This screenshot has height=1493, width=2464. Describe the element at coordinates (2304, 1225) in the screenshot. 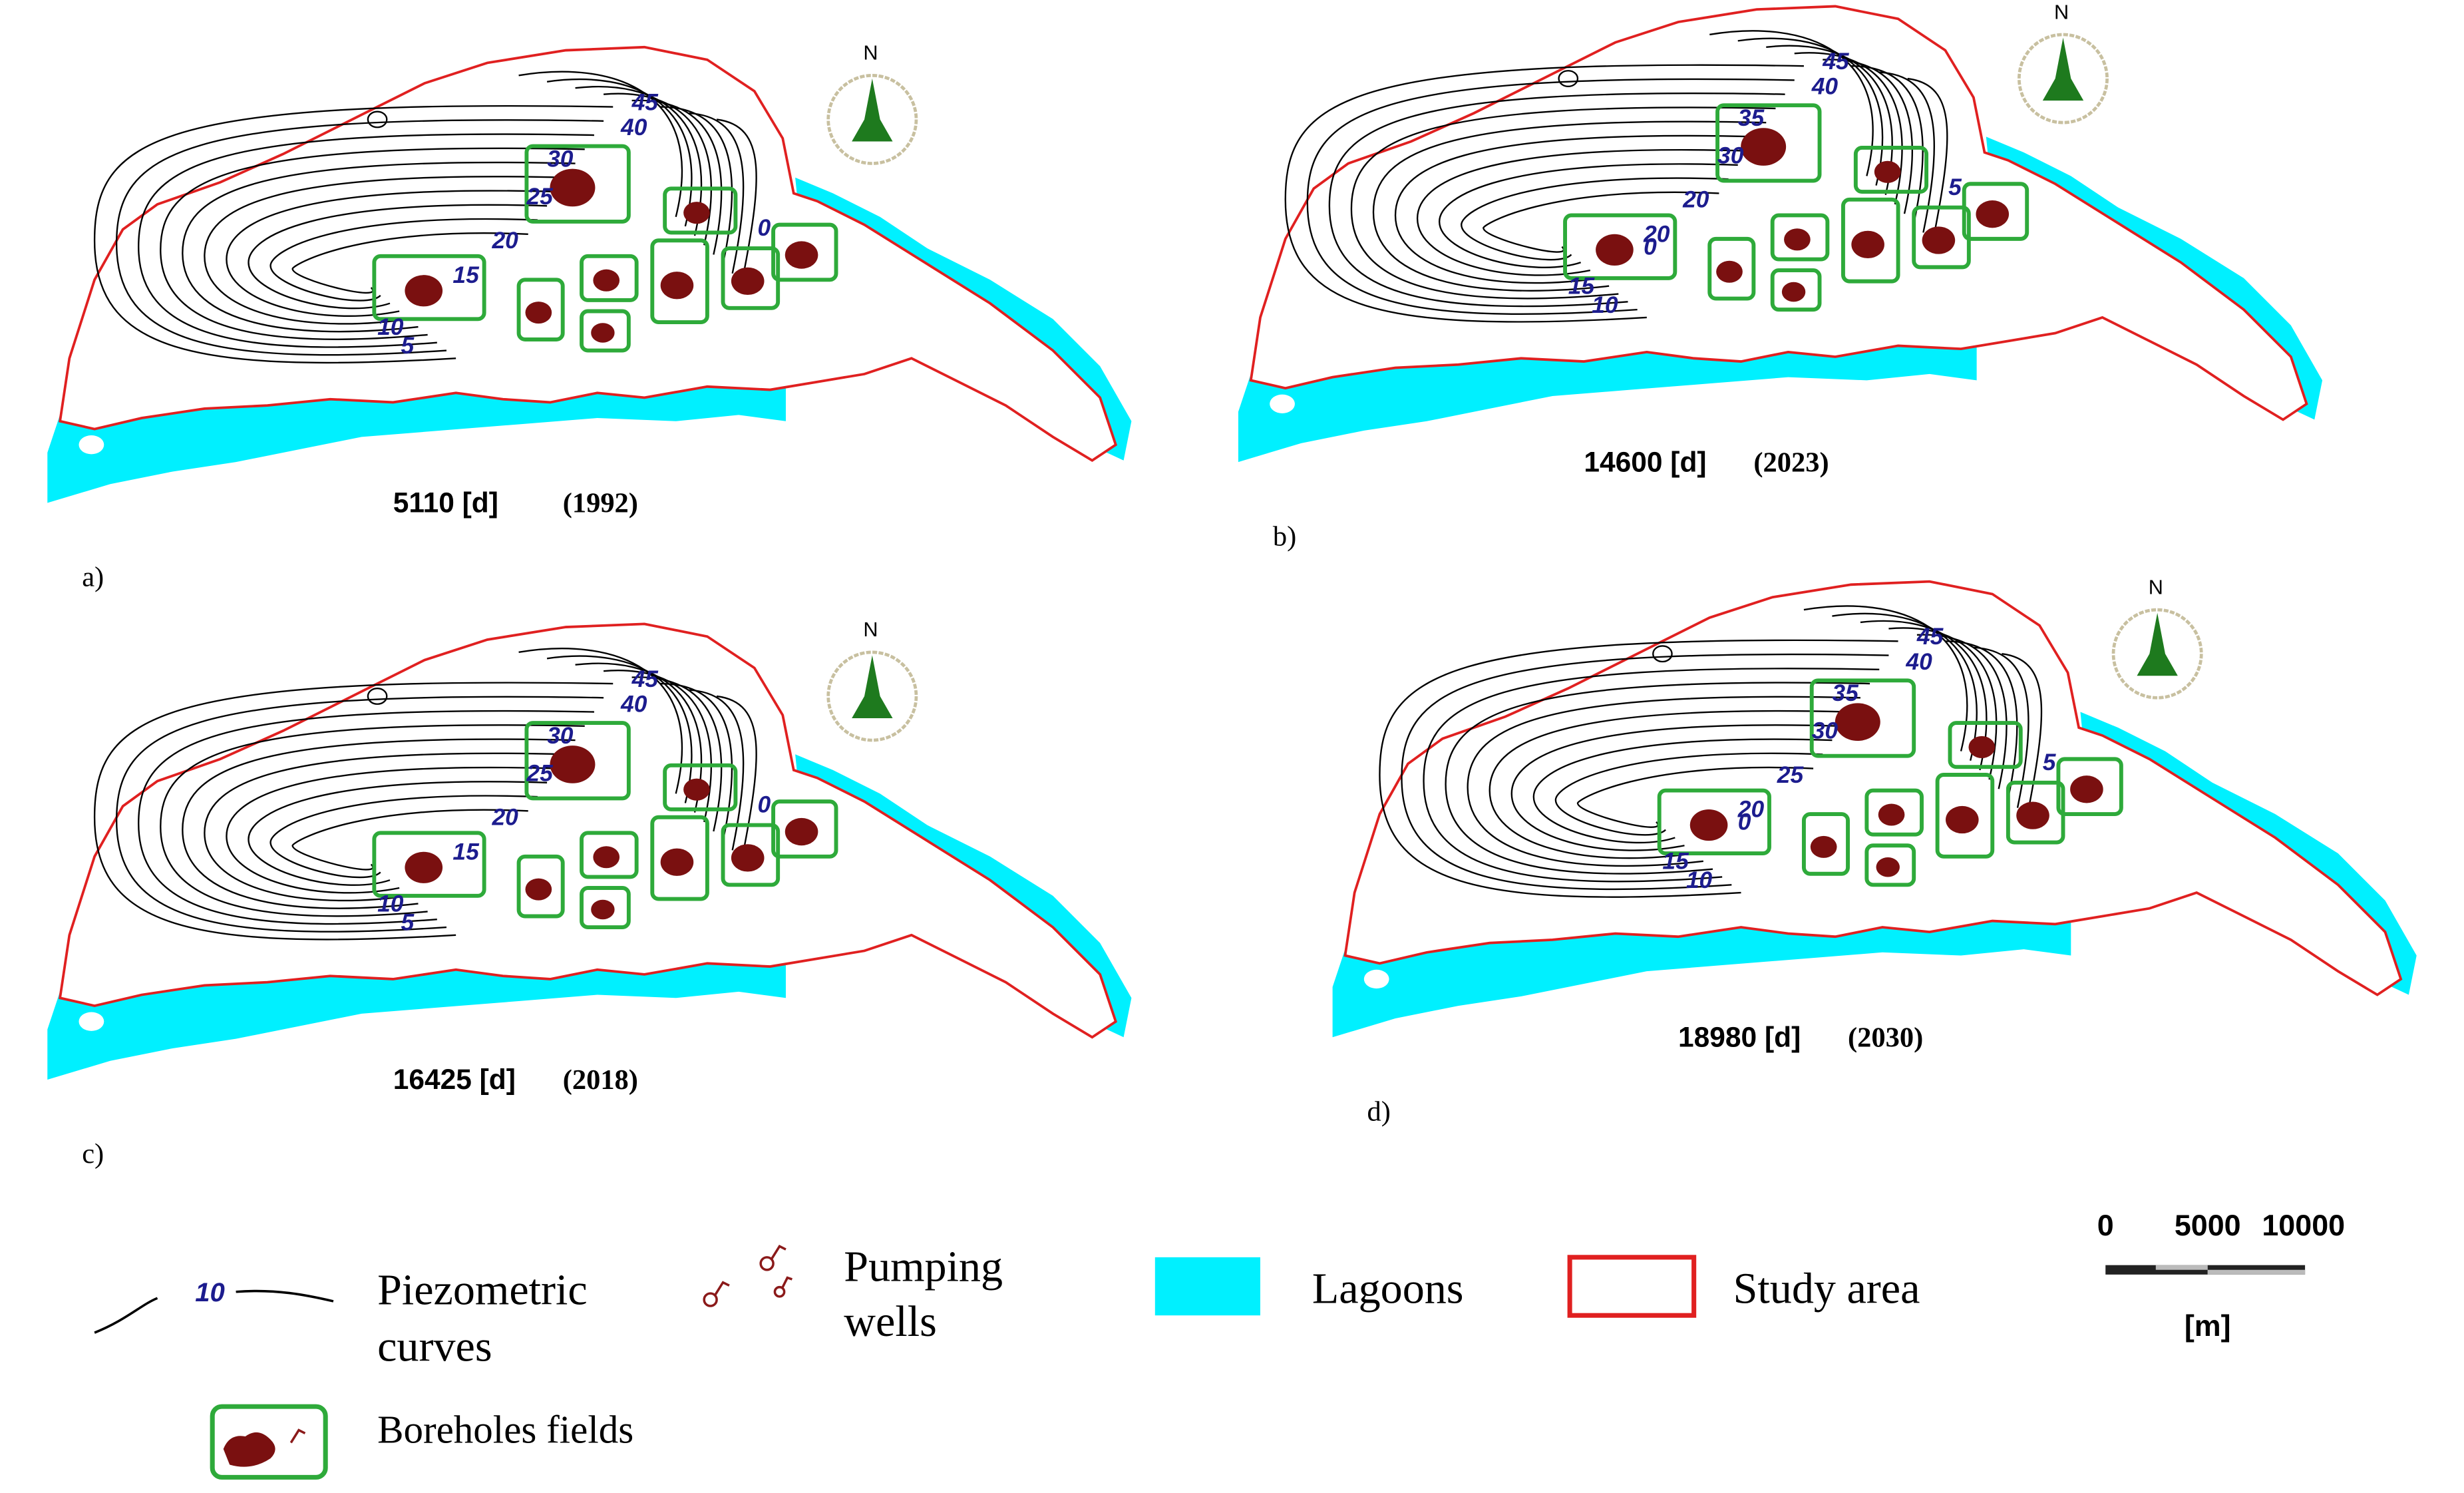

I see `scale-tick-label: 10000` at that location.